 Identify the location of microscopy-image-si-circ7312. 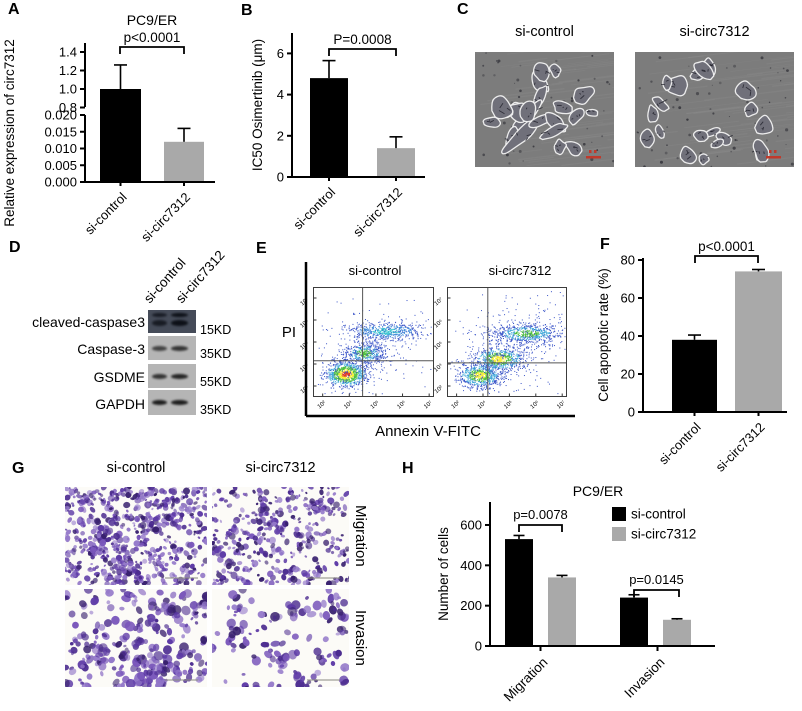
(714, 109).